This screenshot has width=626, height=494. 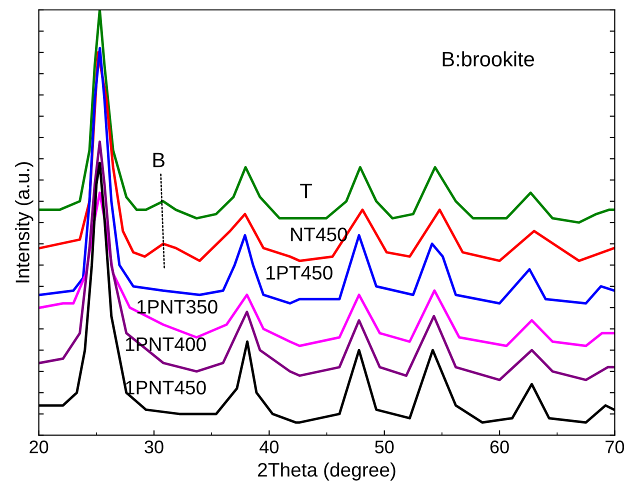 What do you see at coordinates (499, 447) in the screenshot?
I see `x-tick-label: 60` at bounding box center [499, 447].